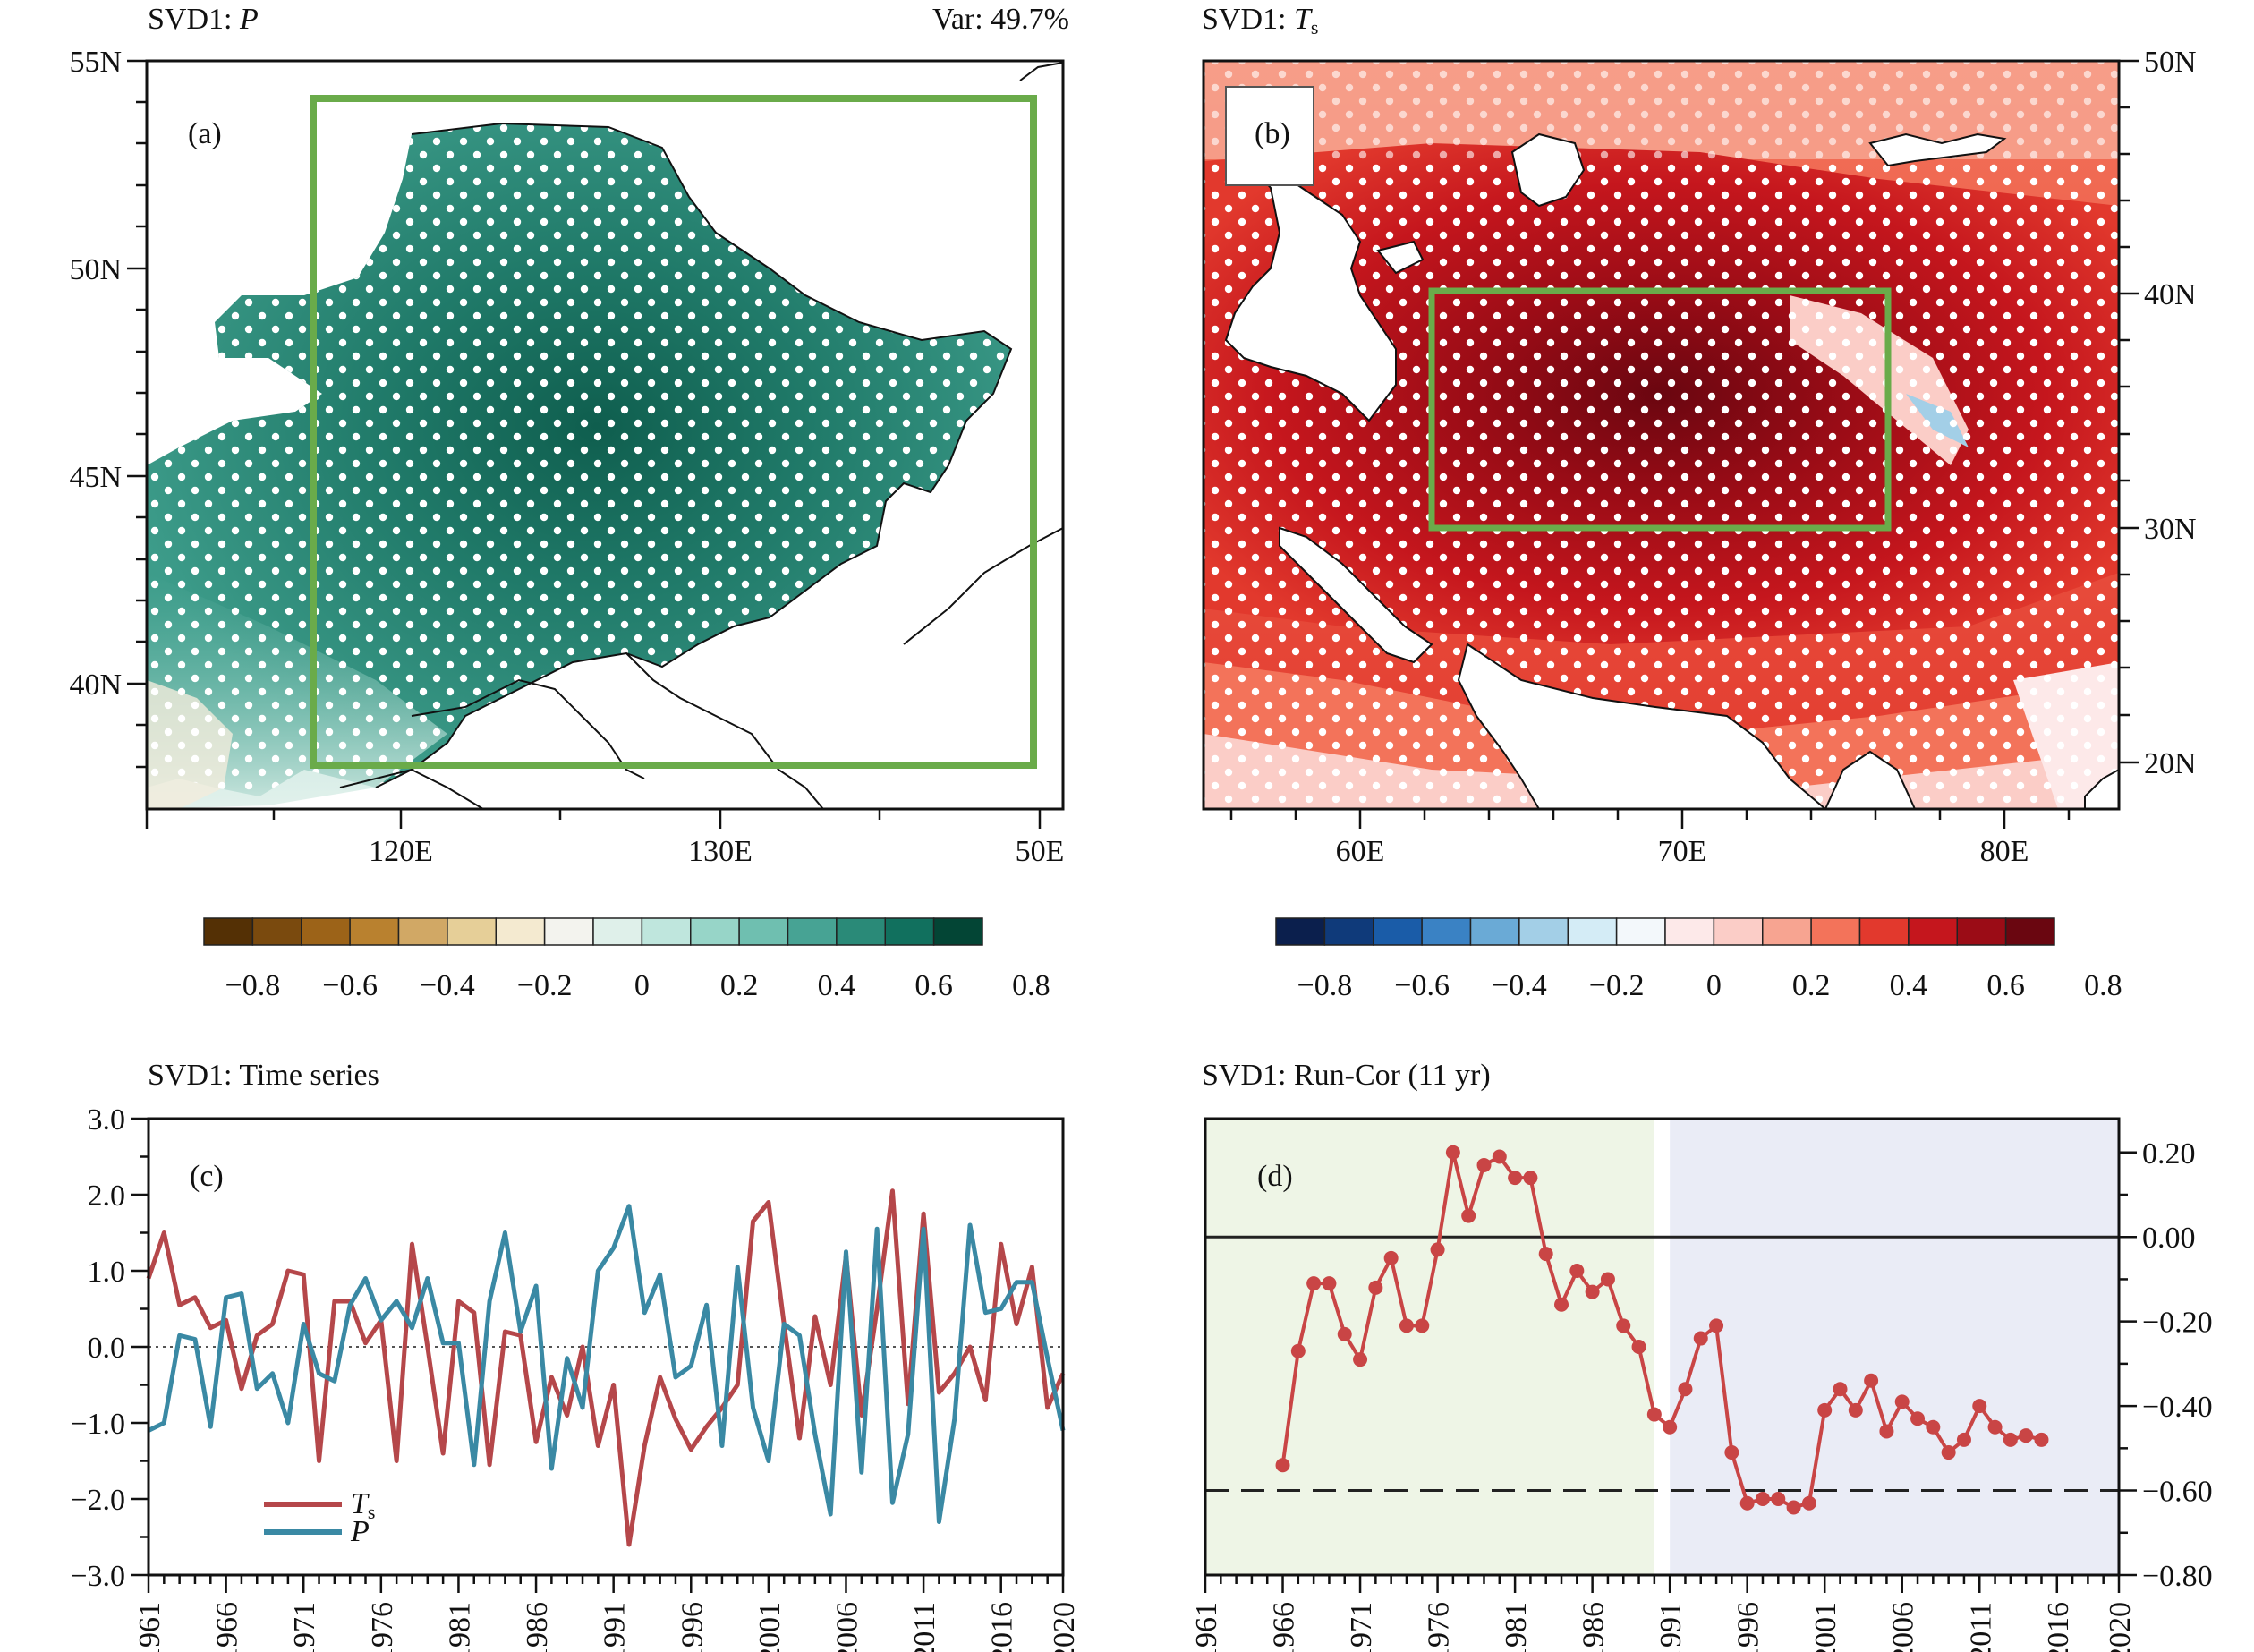 The image size is (2254, 1652). Describe the element at coordinates (207, 1176) in the screenshot. I see `panel-c-label: (c)` at that location.